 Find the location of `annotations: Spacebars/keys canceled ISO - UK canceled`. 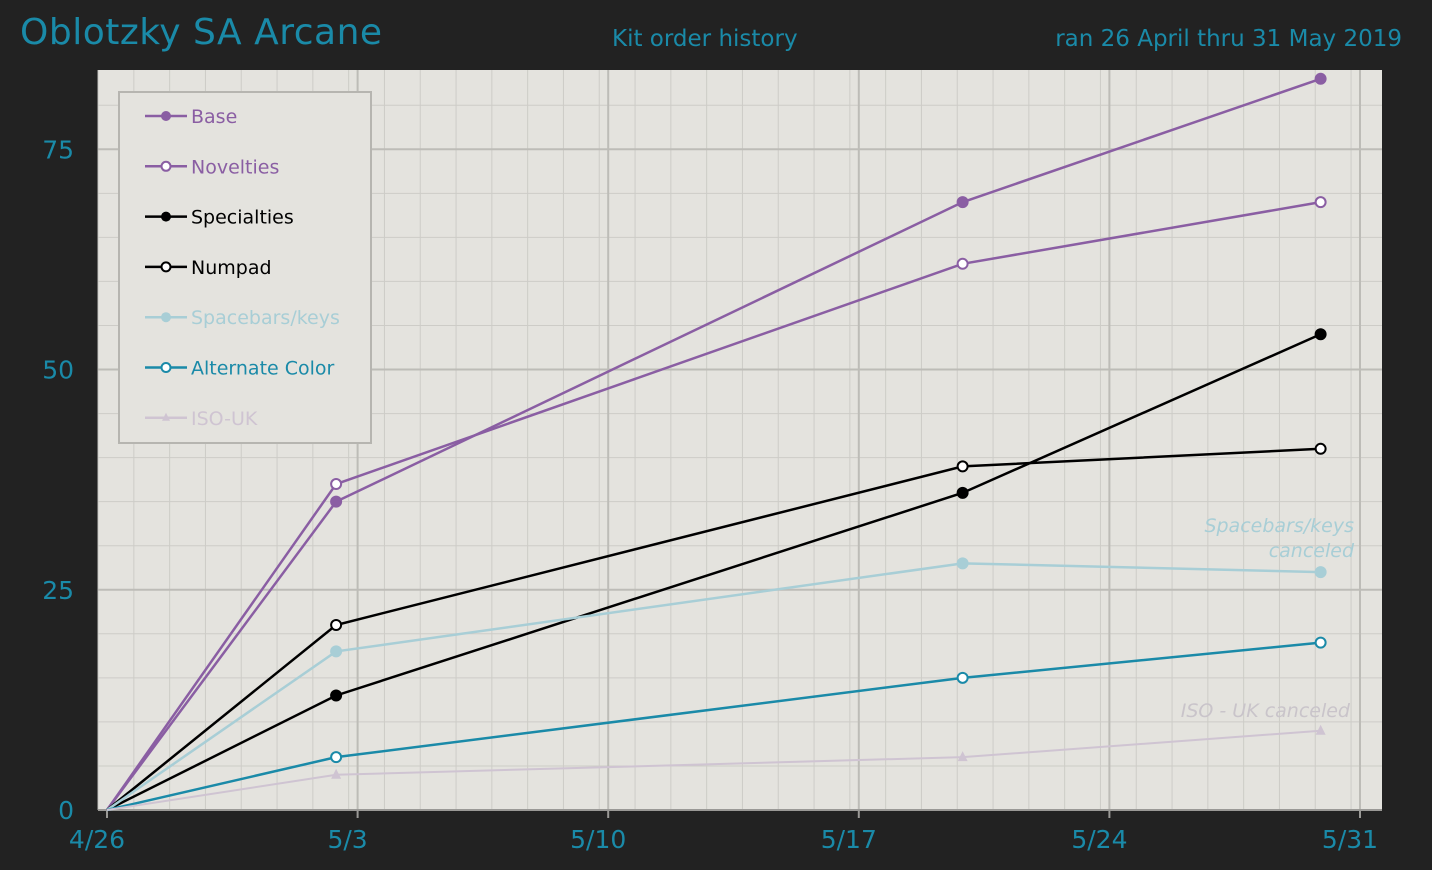

annotations: Spacebars/keys canceled ISO - UK canceled is located at coordinates (1268, 618).